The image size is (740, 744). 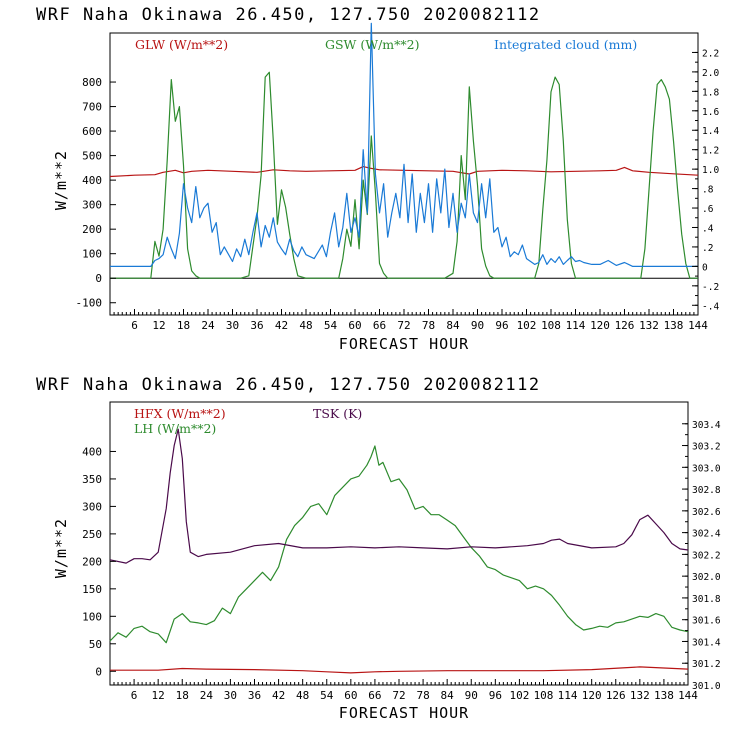 What do you see at coordinates (61, 180) in the screenshot?
I see `y-axis-label-top: W/m**2` at bounding box center [61, 180].